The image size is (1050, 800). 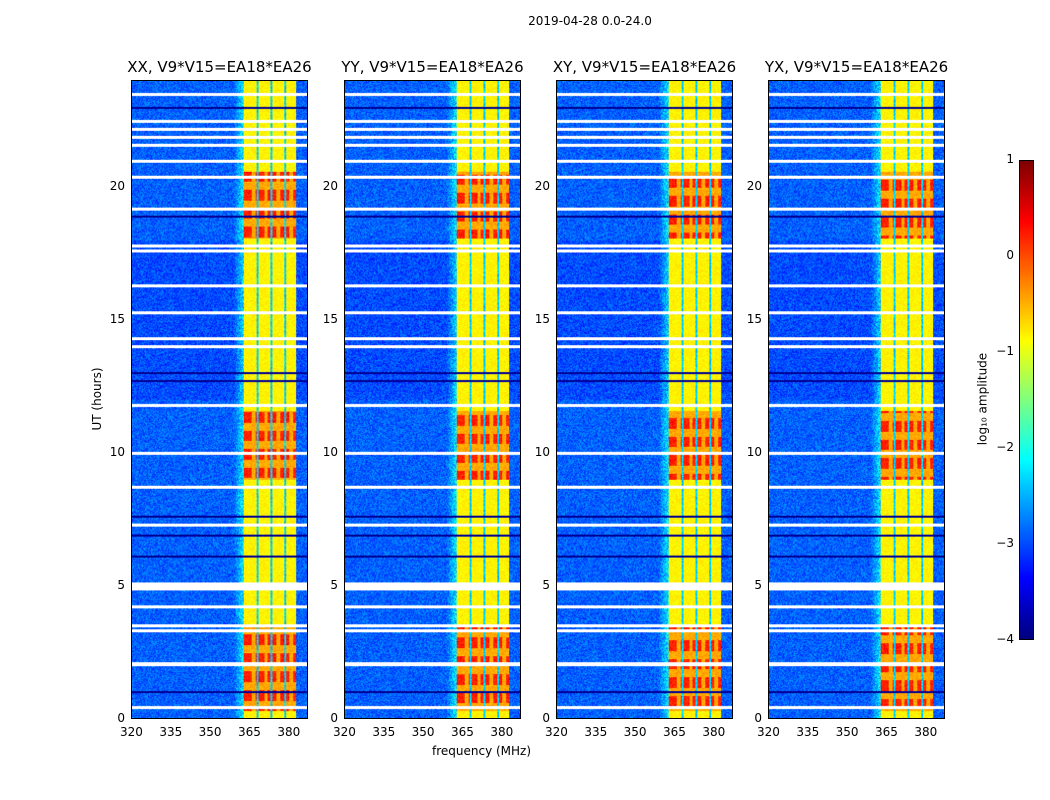 What do you see at coordinates (1005, 639) in the screenshot?
I see `colorbar-tick-label: −4` at bounding box center [1005, 639].